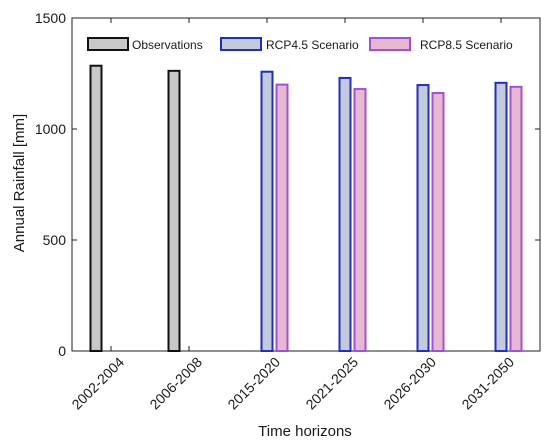  What do you see at coordinates (175, 383) in the screenshot?
I see `x-tick-label: 2006-2008` at bounding box center [175, 383].